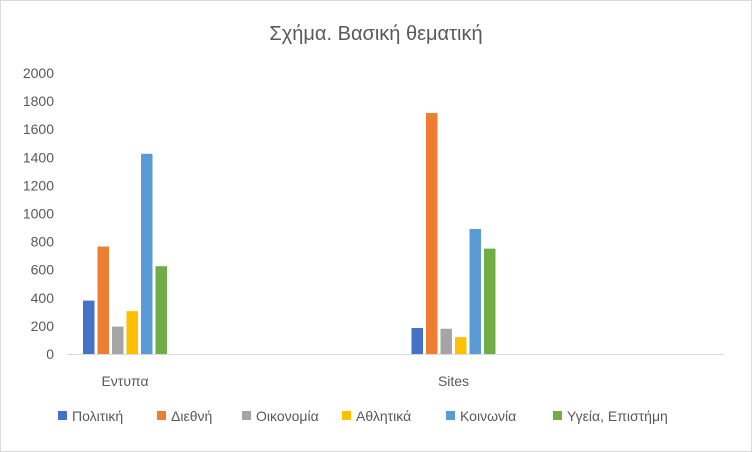 Image resolution: width=752 pixels, height=452 pixels. What do you see at coordinates (43, 298) in the screenshot?
I see `y-tick-label: 400` at bounding box center [43, 298].